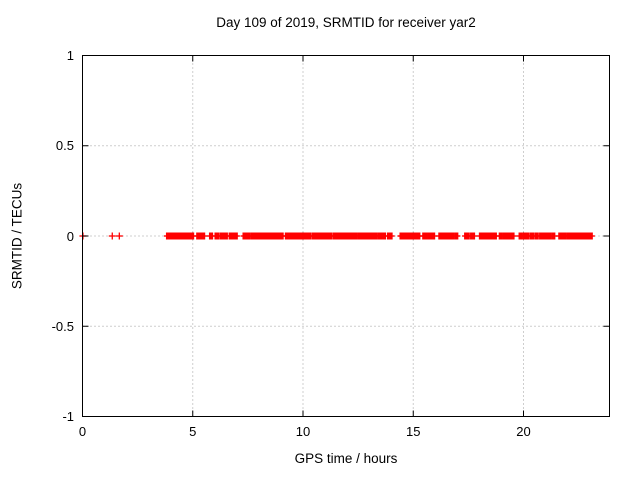 This screenshot has width=640, height=480. What do you see at coordinates (193, 431) in the screenshot?
I see `x-tick-label: 5` at bounding box center [193, 431].